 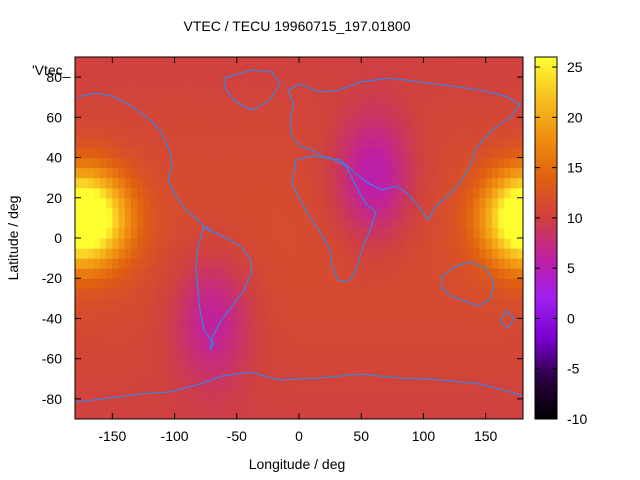 I want to click on y-tick-label: 20, so click(x=54, y=198).